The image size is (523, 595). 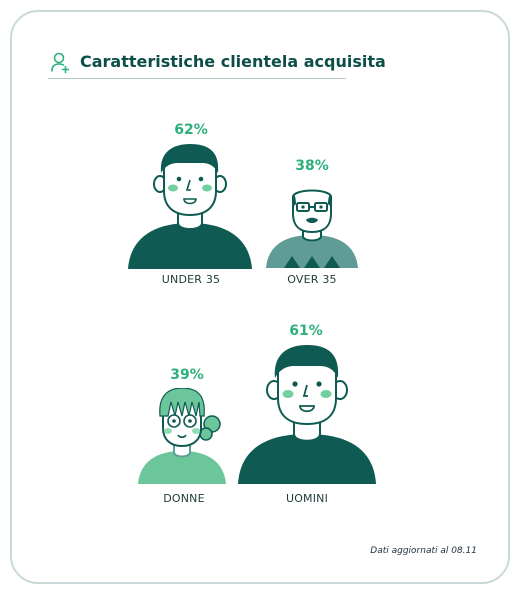 What do you see at coordinates (306, 331) in the screenshot?
I see `uomini-percent: 61%` at bounding box center [306, 331].